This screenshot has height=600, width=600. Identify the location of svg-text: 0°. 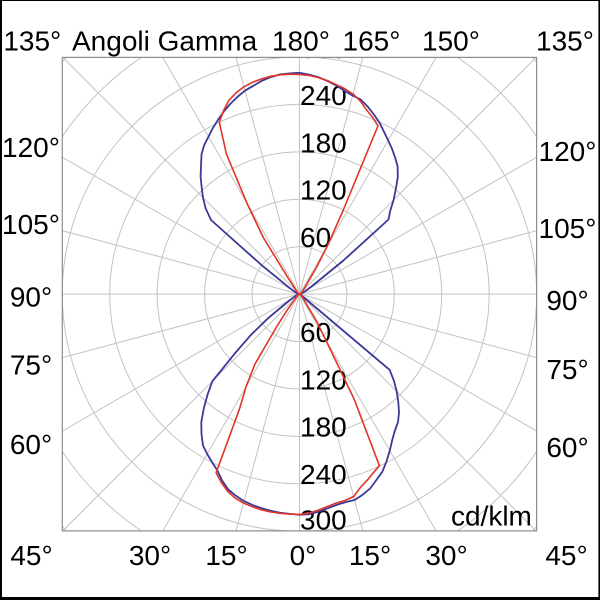
(303, 555).